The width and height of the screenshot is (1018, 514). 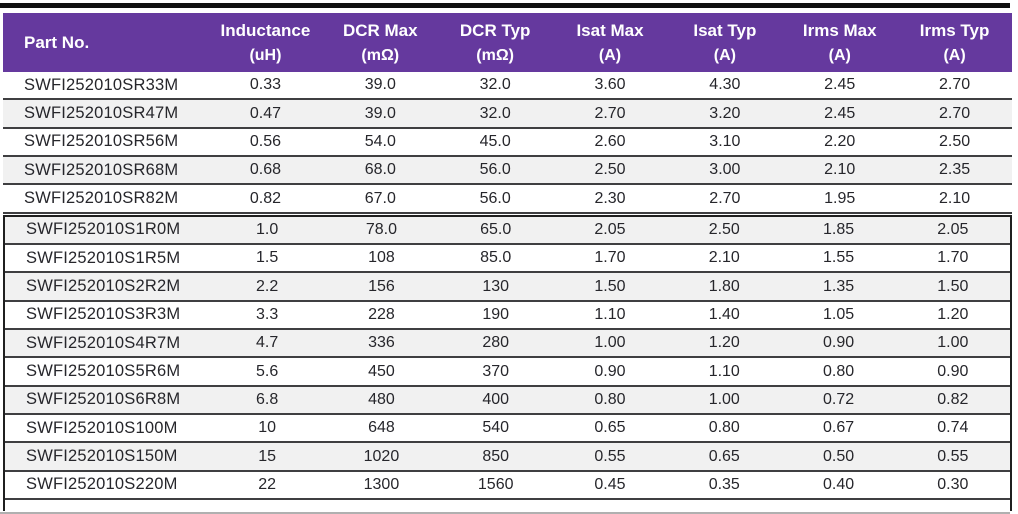 What do you see at coordinates (103, 342) in the screenshot?
I see `part-no-cell: SWFI252010S4R7M` at bounding box center [103, 342].